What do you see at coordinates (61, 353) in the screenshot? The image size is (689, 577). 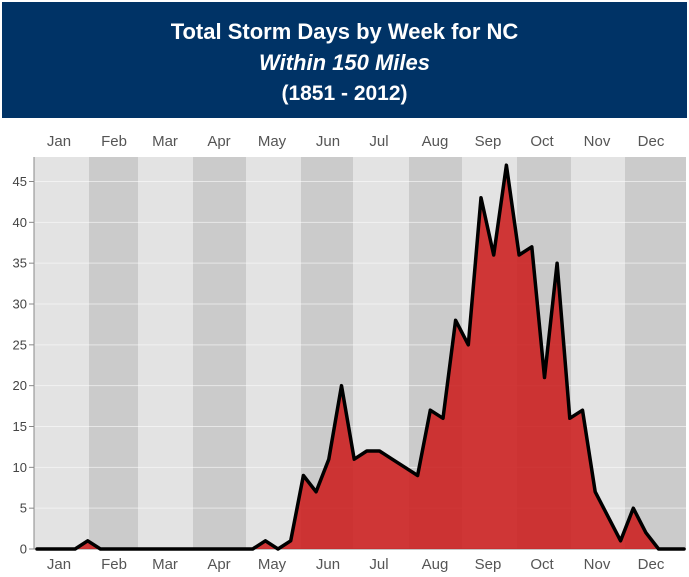 I see `month-band-jan` at bounding box center [61, 353].